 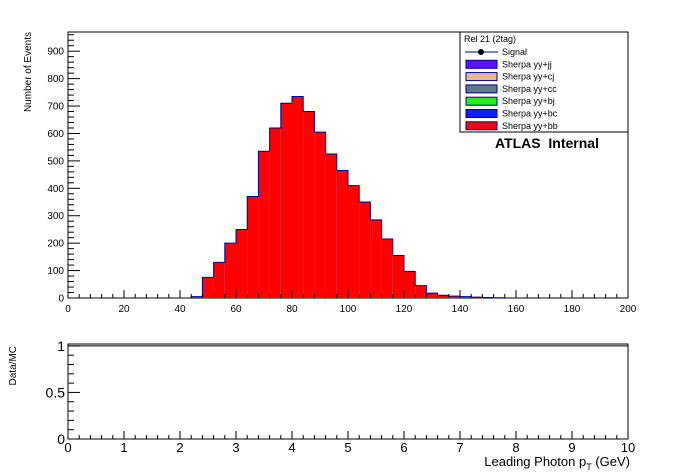 I want to click on ratio-x-axis: 0 1 2 3 4 5 6 7 8 9 10, so click(x=349, y=443).